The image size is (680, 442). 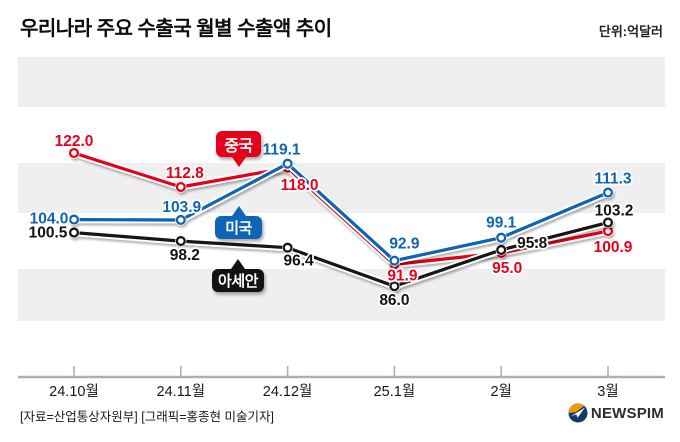 I want to click on value-label-asean: 100.5, so click(x=48, y=233).